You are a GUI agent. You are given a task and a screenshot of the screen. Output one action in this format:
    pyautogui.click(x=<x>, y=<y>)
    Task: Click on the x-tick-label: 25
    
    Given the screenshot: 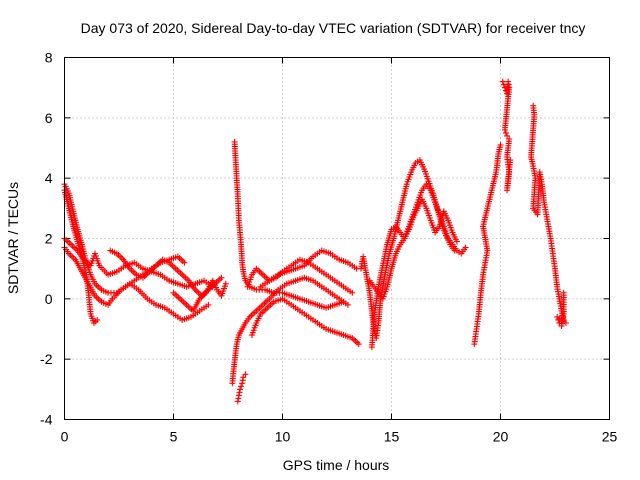 What is the action you would take?
    pyautogui.click(x=610, y=437)
    